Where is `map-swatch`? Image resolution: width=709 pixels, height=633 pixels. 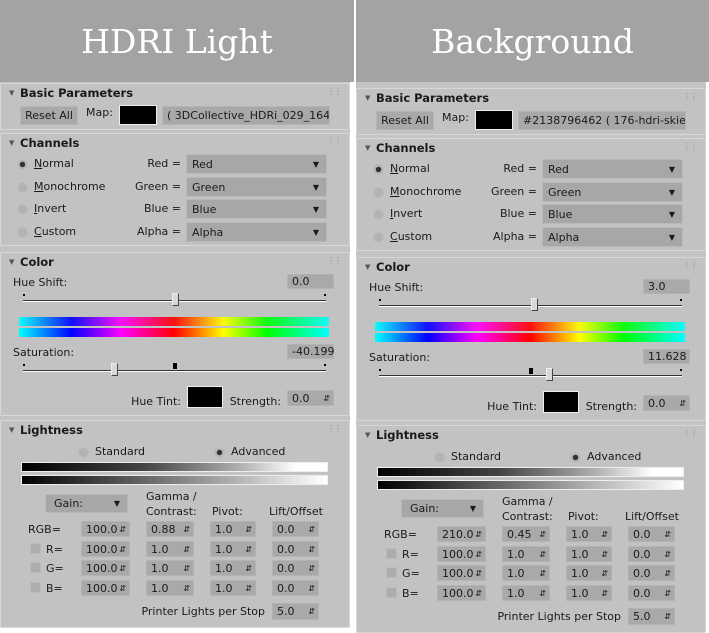 map-swatch is located at coordinates (138, 115).